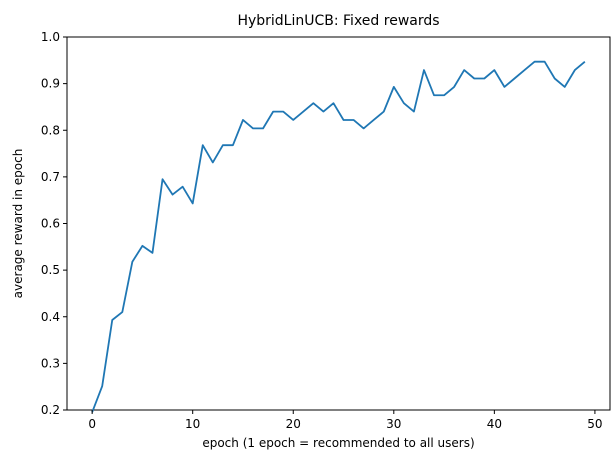 Image resolution: width=616 pixels, height=458 pixels. I want to click on y-axis-title: average reward in epoch, so click(18, 224).